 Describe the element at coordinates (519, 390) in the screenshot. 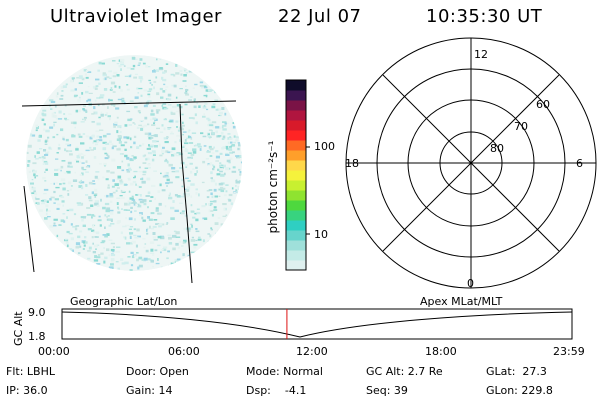

I see `status-glon: GLon: 229.8` at that location.